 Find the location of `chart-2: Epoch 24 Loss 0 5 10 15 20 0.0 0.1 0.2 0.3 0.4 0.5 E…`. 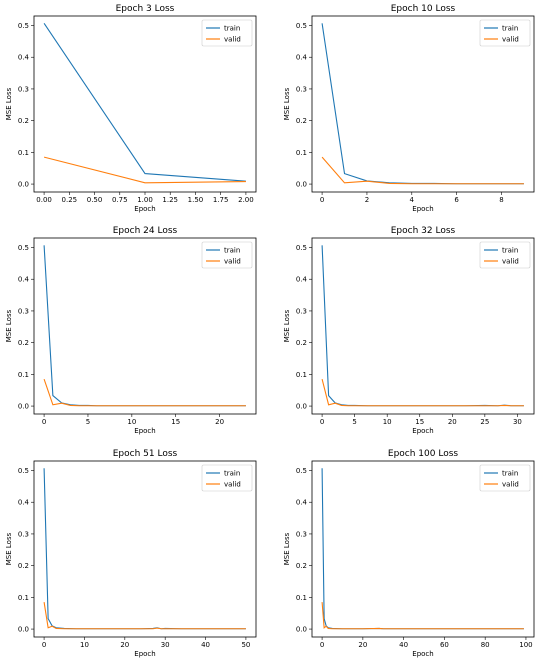

chart-2: Epoch 24 Loss 0 5 10 15 20 0.0 0.1 0.2 0.3 0.4 0.5 E… is located at coordinates (131, 330).